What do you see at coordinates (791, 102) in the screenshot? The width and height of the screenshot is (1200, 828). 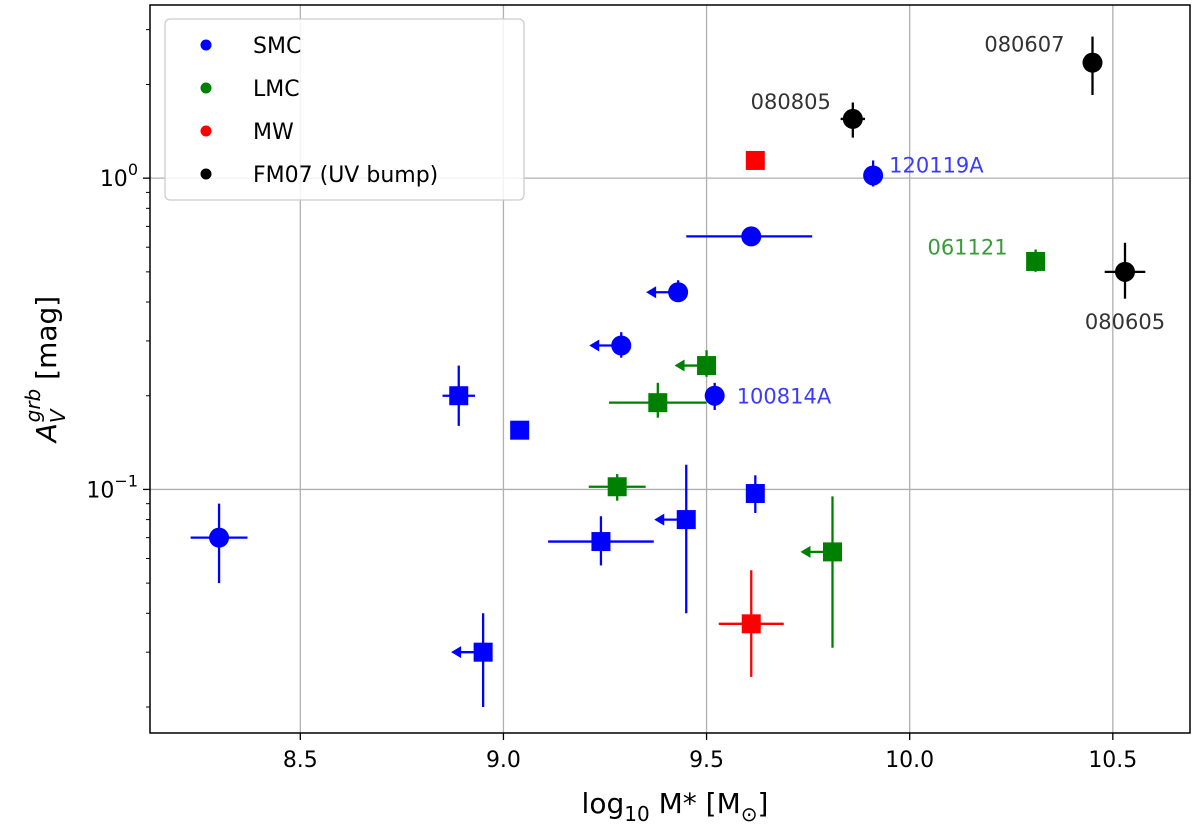 I see `point-label: 080805` at bounding box center [791, 102].